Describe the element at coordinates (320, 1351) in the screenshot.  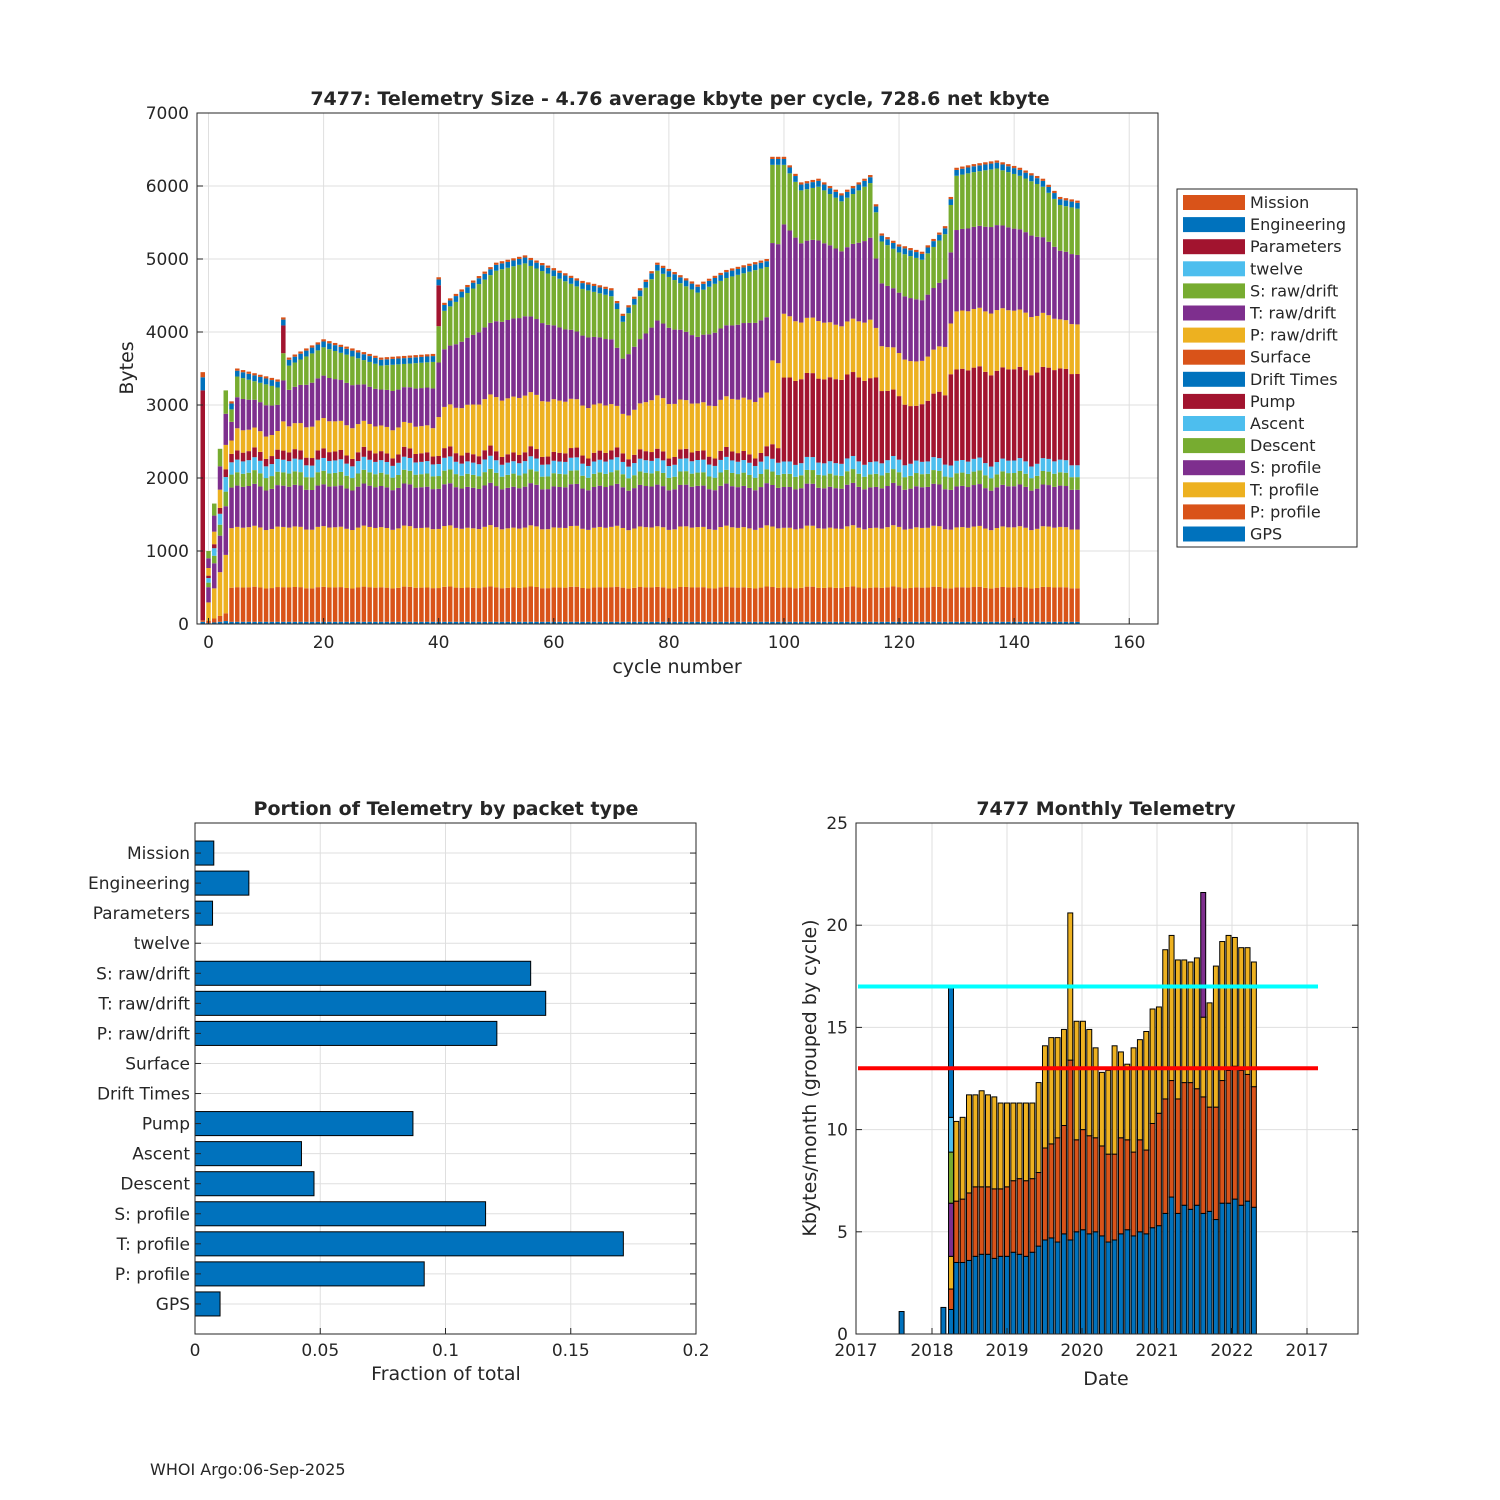
I see `chart2-xtick-label: 0.05` at that location.